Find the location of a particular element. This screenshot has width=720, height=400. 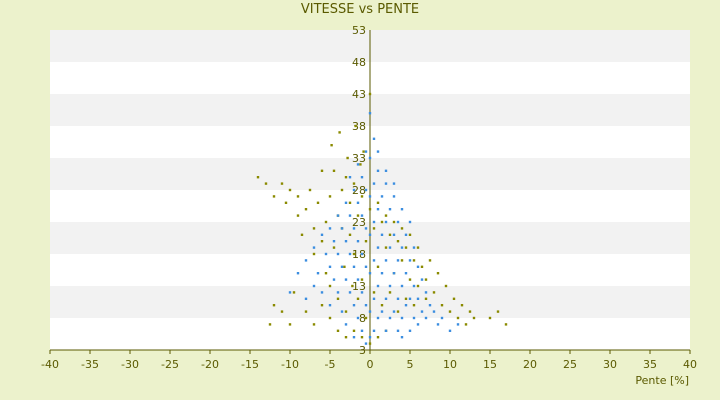

y-tick-label: 23 is located at coordinates (359, 222).